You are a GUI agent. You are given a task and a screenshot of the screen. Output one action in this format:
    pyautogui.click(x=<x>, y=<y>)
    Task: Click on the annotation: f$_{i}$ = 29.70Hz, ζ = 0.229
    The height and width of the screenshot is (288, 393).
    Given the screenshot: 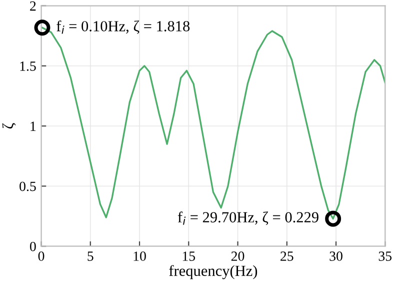 What is the action you would take?
    pyautogui.click(x=248, y=218)
    